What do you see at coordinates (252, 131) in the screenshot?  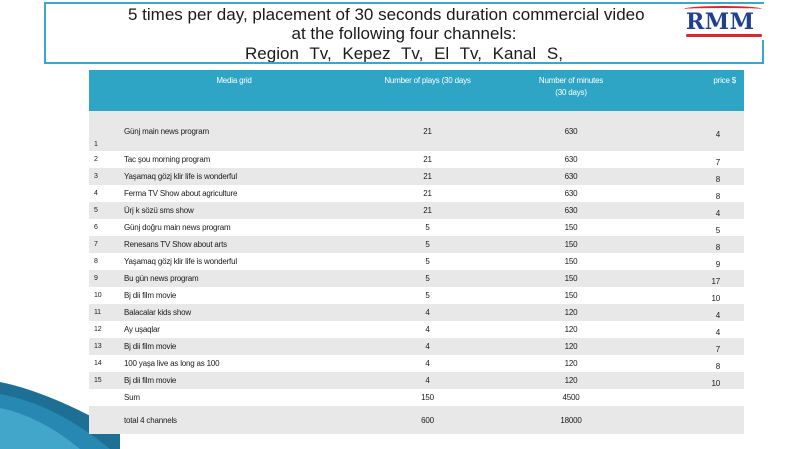 I see `media-name: Günj main news program` at bounding box center [252, 131].